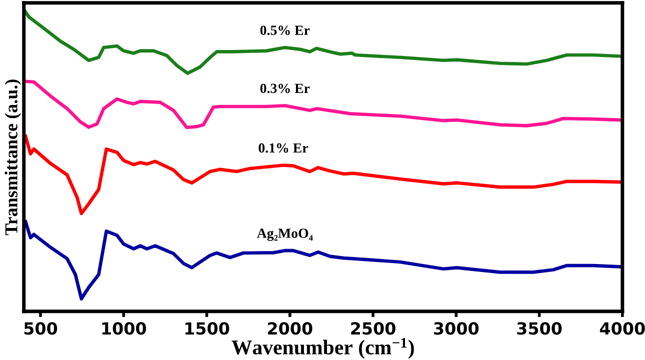 Image resolution: width=645 pixels, height=360 pixels. I want to click on x-tick-label: 1000, so click(124, 328).